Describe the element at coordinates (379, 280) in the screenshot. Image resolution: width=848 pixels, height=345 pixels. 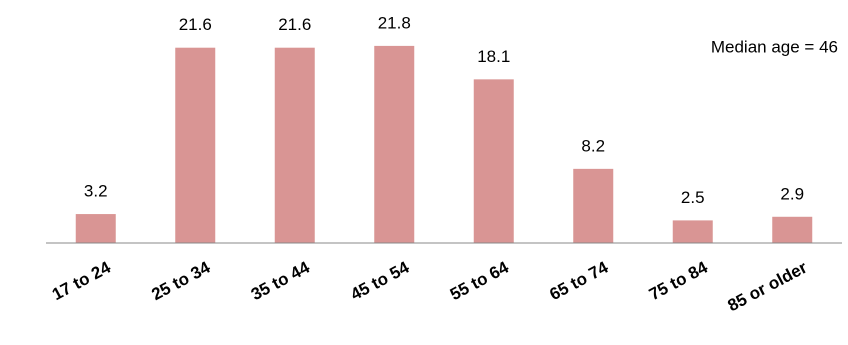
I see `x-tick-label: 45 to 54` at that location.